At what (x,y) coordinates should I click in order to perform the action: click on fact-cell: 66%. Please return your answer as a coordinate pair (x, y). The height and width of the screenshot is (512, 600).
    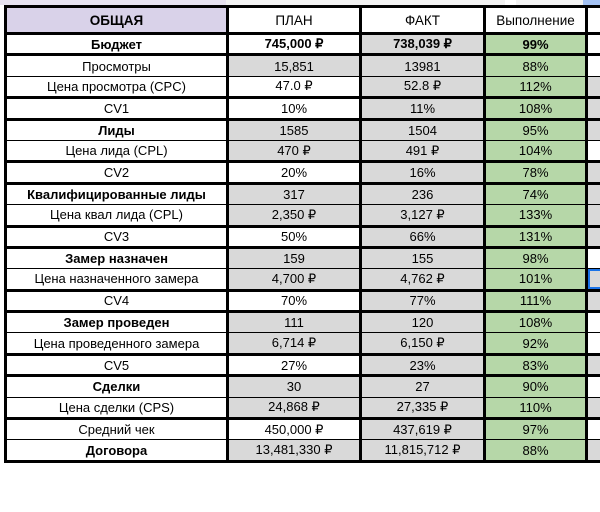
    Looking at the image, I should click on (422, 237).